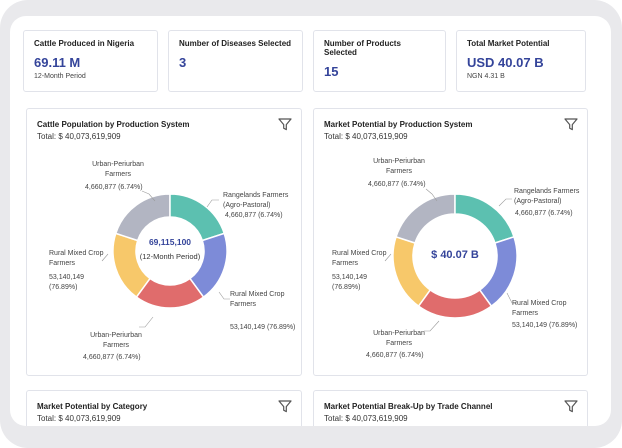 This screenshot has height=448, width=622. I want to click on stat-title: Number of Products Selected, so click(362, 48).